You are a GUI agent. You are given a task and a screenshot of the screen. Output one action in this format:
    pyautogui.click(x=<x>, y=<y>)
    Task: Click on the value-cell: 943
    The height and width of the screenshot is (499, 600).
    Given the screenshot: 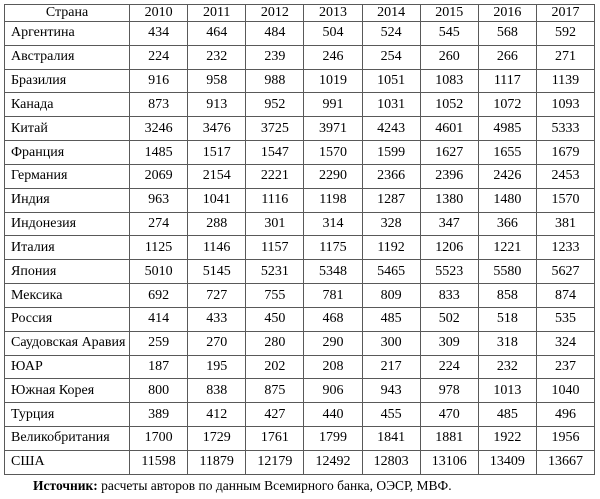 What is the action you would take?
    pyautogui.click(x=391, y=391)
    